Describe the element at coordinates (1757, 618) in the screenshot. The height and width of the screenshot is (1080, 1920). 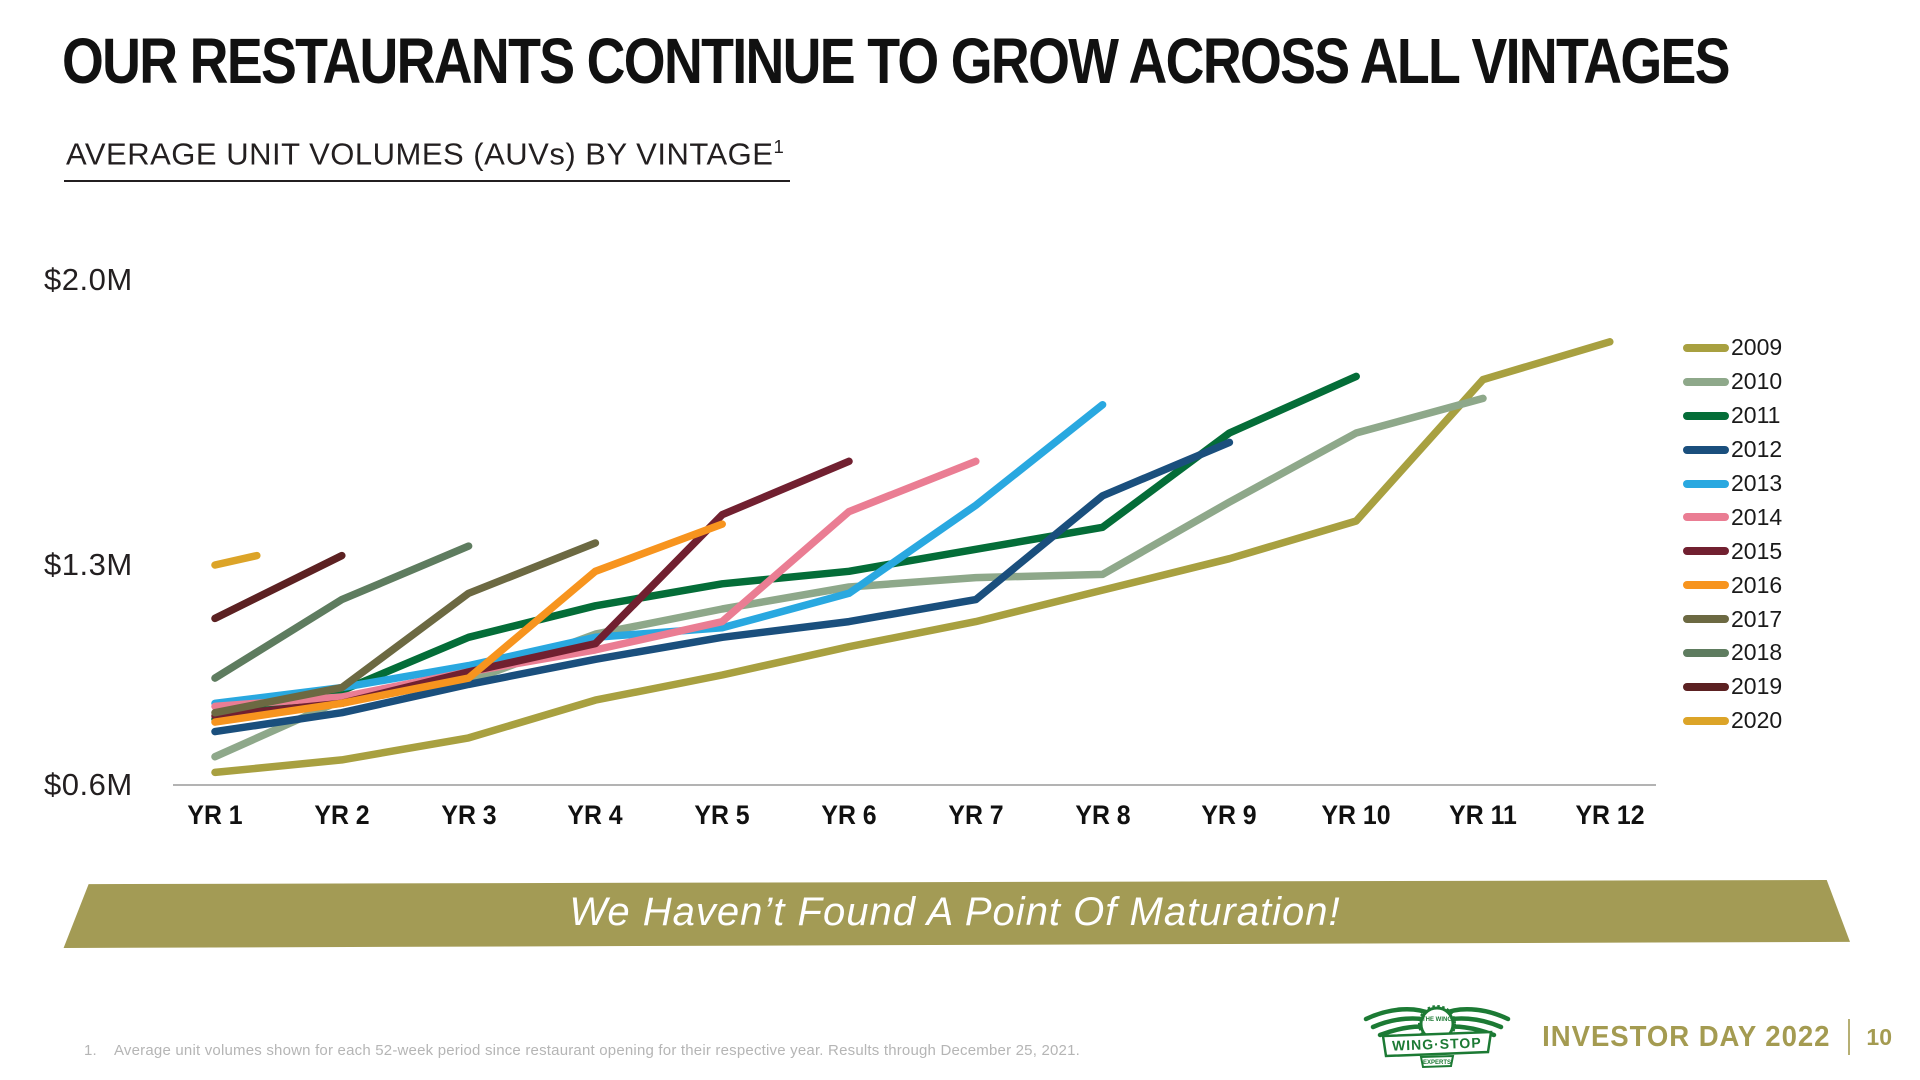
I see `legend-label-2017: 2017` at that location.